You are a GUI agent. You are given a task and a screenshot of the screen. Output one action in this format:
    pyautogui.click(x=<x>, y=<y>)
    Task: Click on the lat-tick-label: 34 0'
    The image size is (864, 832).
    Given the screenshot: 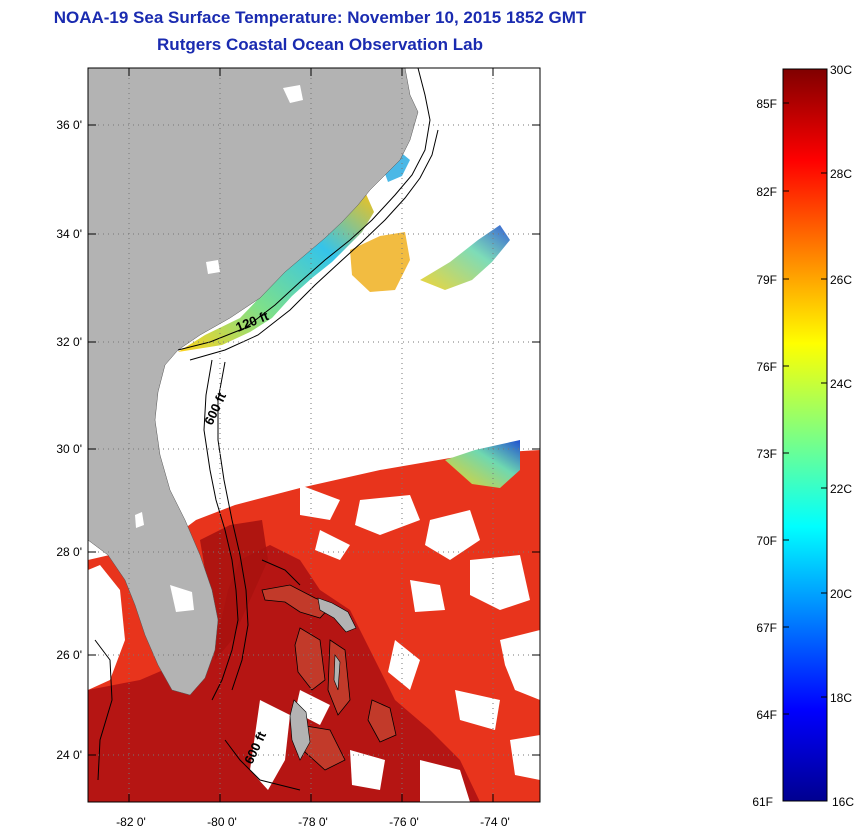 What is the action you would take?
    pyautogui.click(x=69, y=234)
    